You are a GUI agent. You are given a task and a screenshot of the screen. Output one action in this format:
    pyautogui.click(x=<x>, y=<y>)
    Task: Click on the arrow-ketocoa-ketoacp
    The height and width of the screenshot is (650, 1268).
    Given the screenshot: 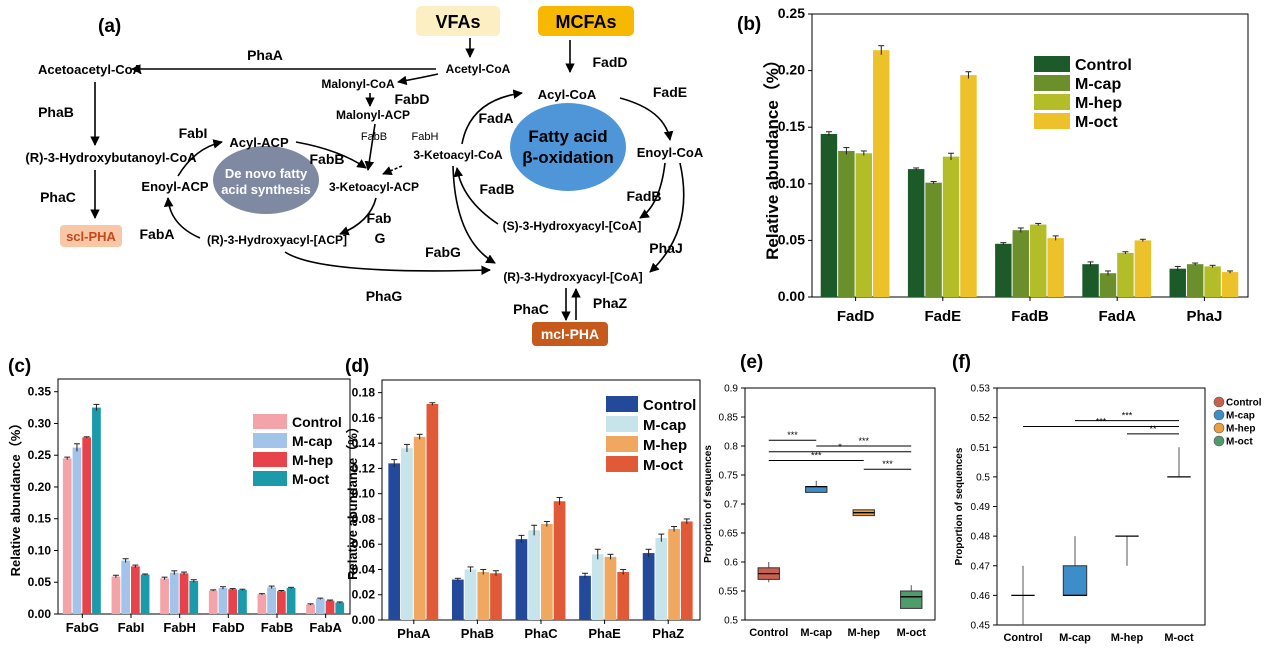 What is the action you would take?
    pyautogui.click(x=392, y=170)
    